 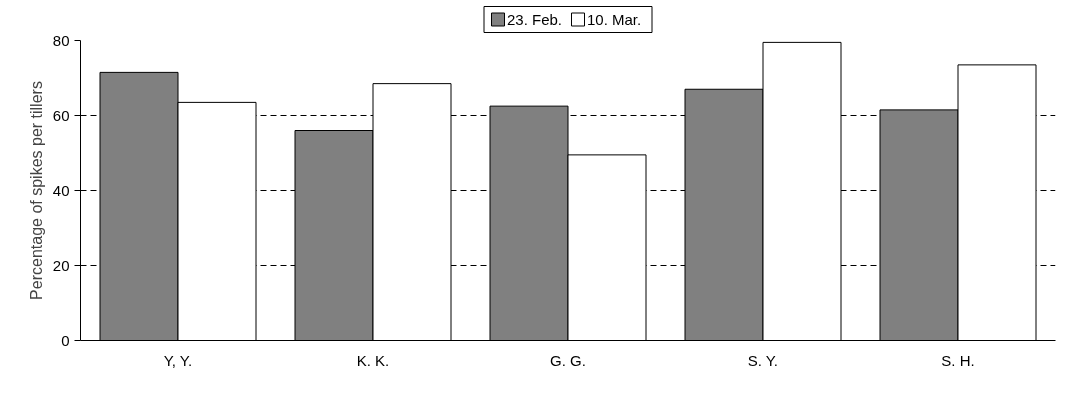 What do you see at coordinates (568, 360) in the screenshot?
I see `x-tick-label: G. G.` at bounding box center [568, 360].